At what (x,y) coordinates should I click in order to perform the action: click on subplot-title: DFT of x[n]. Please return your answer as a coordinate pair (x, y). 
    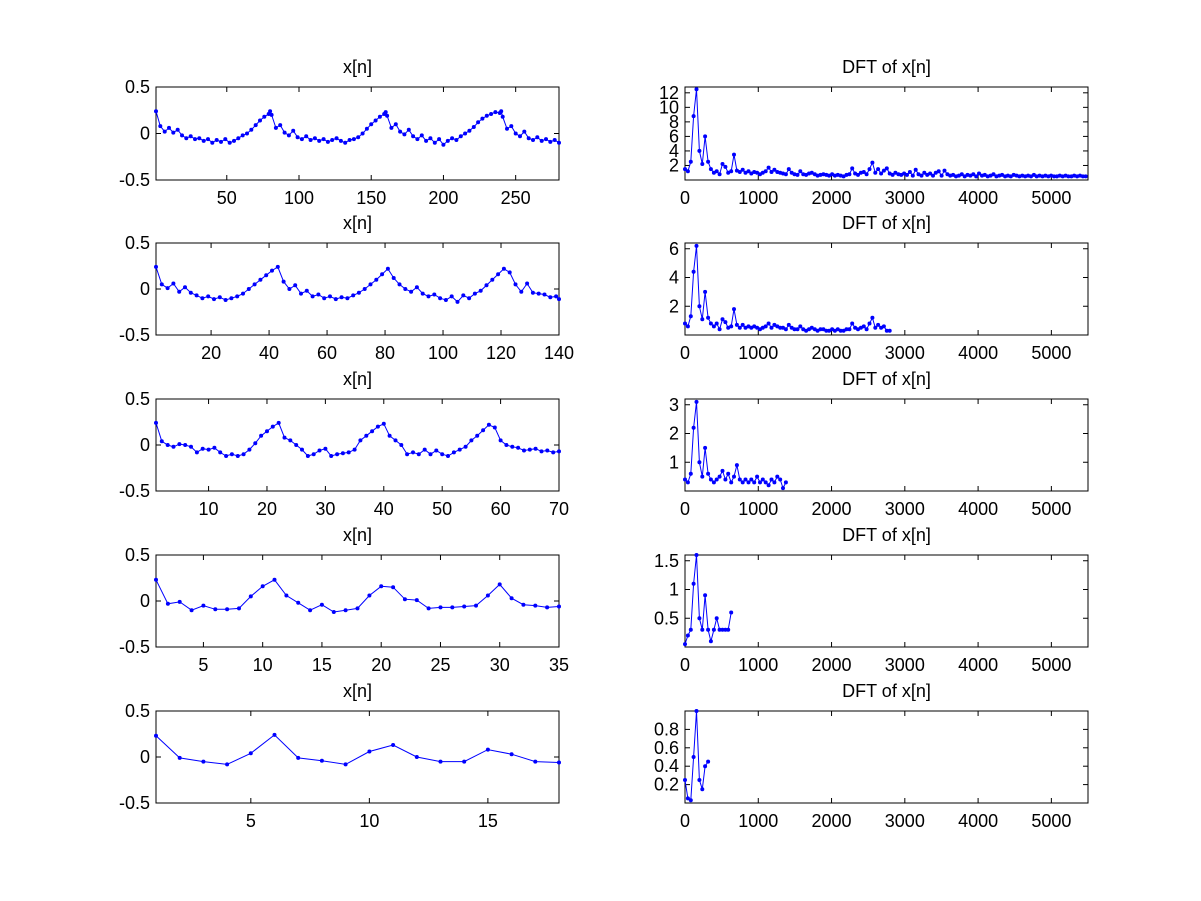
    Looking at the image, I should click on (886, 535).